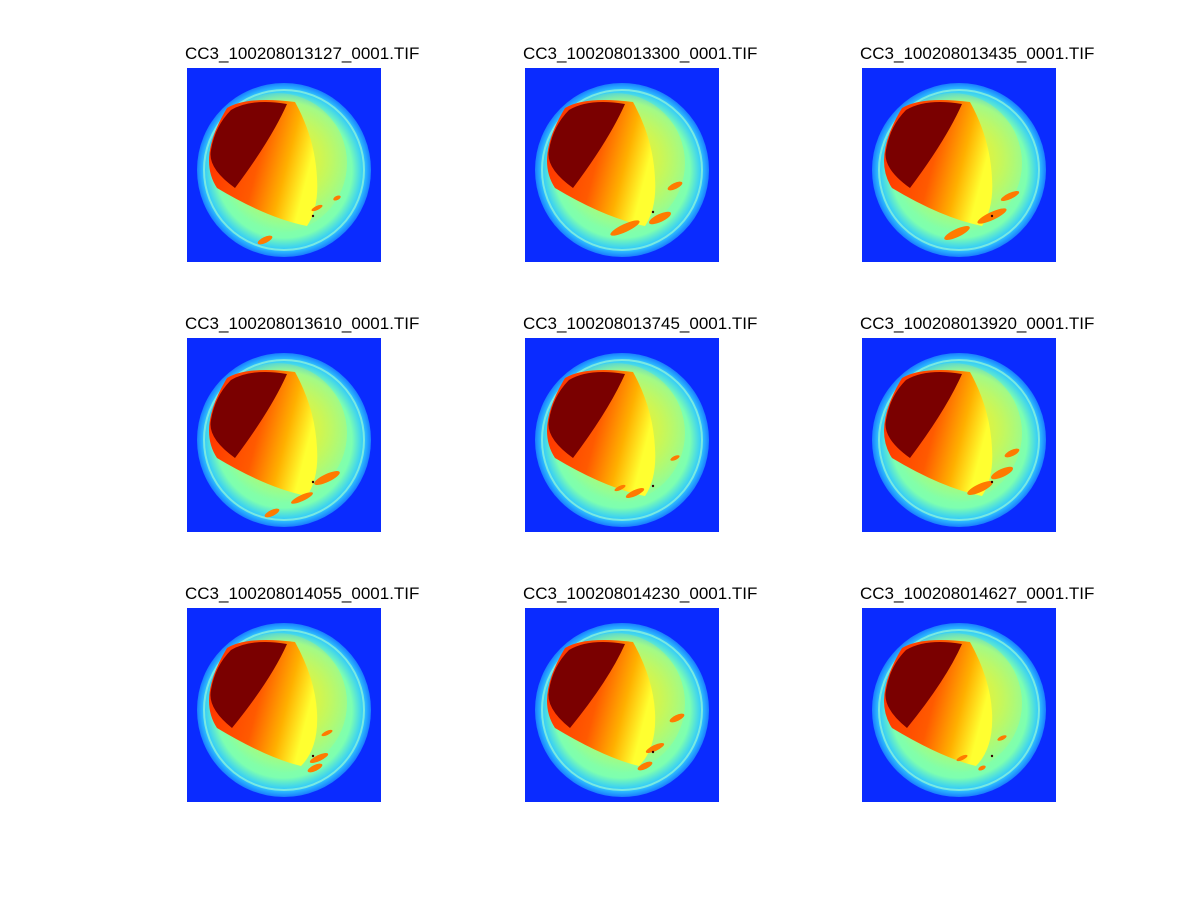 This screenshot has height=901, width=1201. I want to click on image-panel: CC3_100208013610_0001.TIF, so click(302, 429).